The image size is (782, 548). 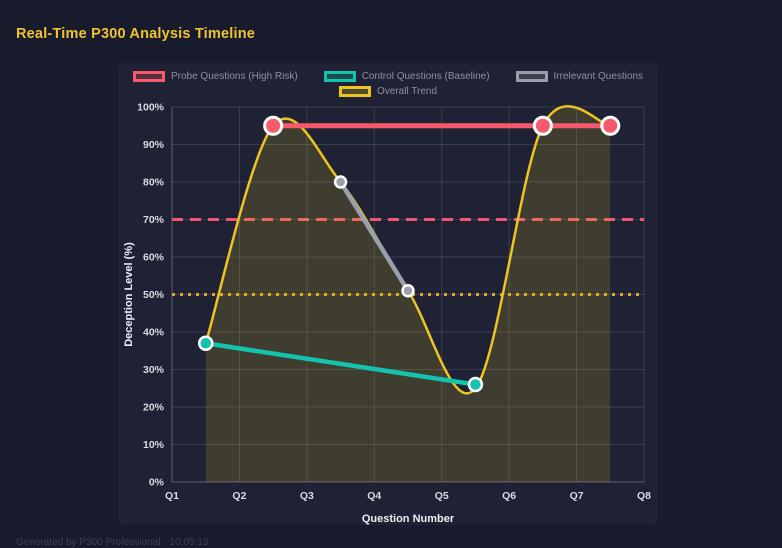 What do you see at coordinates (442, 496) in the screenshot?
I see `svg-text: Q5` at bounding box center [442, 496].